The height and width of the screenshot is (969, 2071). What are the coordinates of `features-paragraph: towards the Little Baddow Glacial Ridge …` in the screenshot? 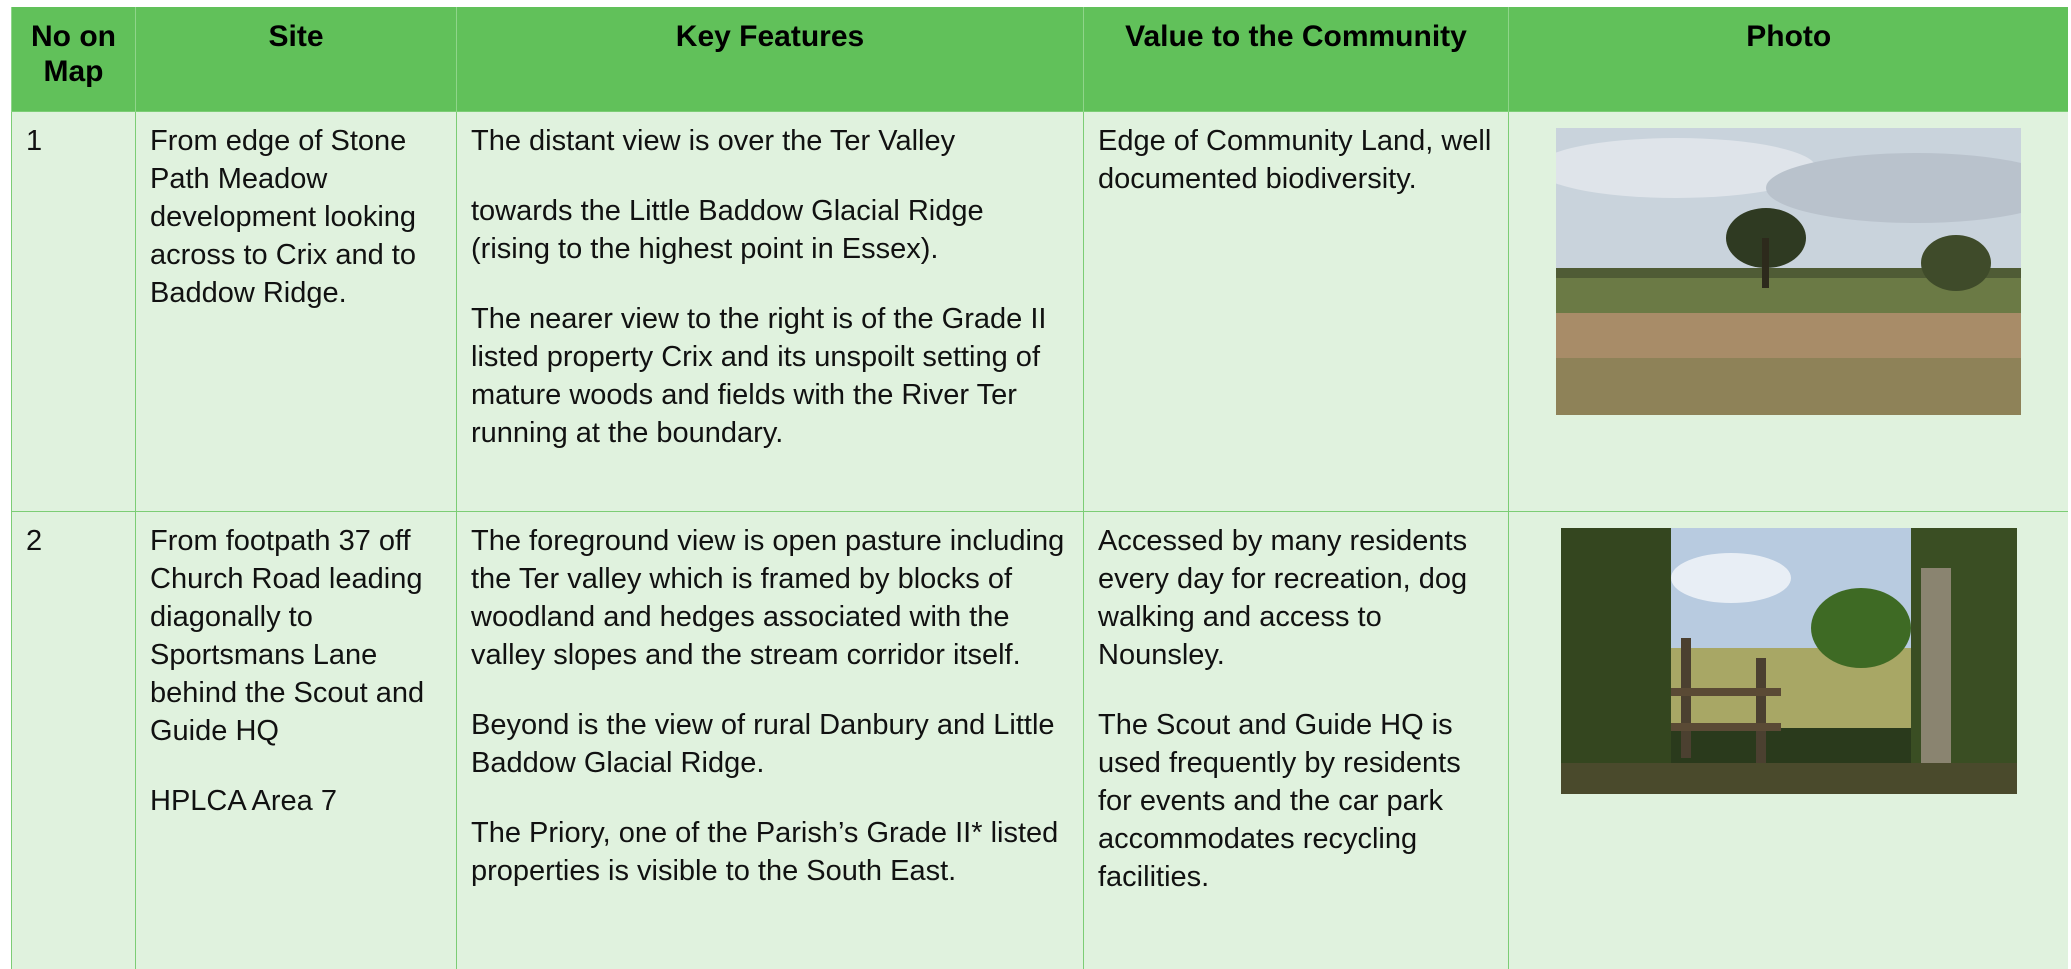 It's located at (727, 230).